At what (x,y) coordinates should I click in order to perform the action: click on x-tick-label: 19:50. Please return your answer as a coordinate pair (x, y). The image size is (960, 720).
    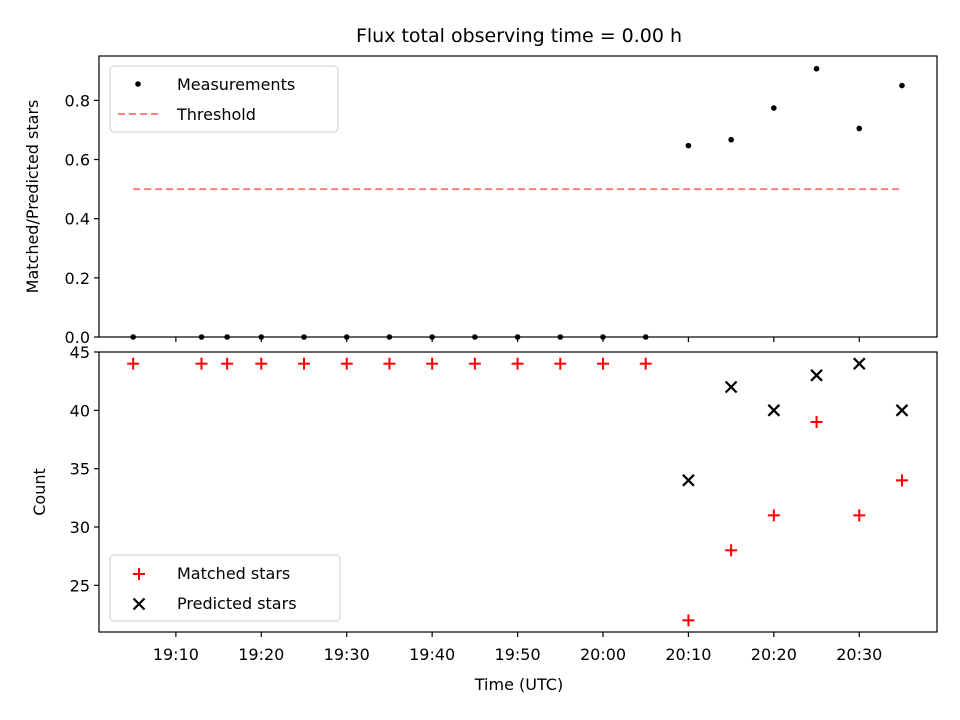
    Looking at the image, I should click on (518, 654).